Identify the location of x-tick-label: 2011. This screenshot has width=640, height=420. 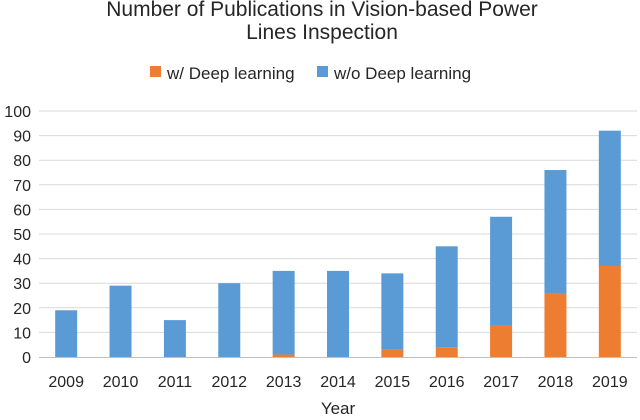
(175, 382).